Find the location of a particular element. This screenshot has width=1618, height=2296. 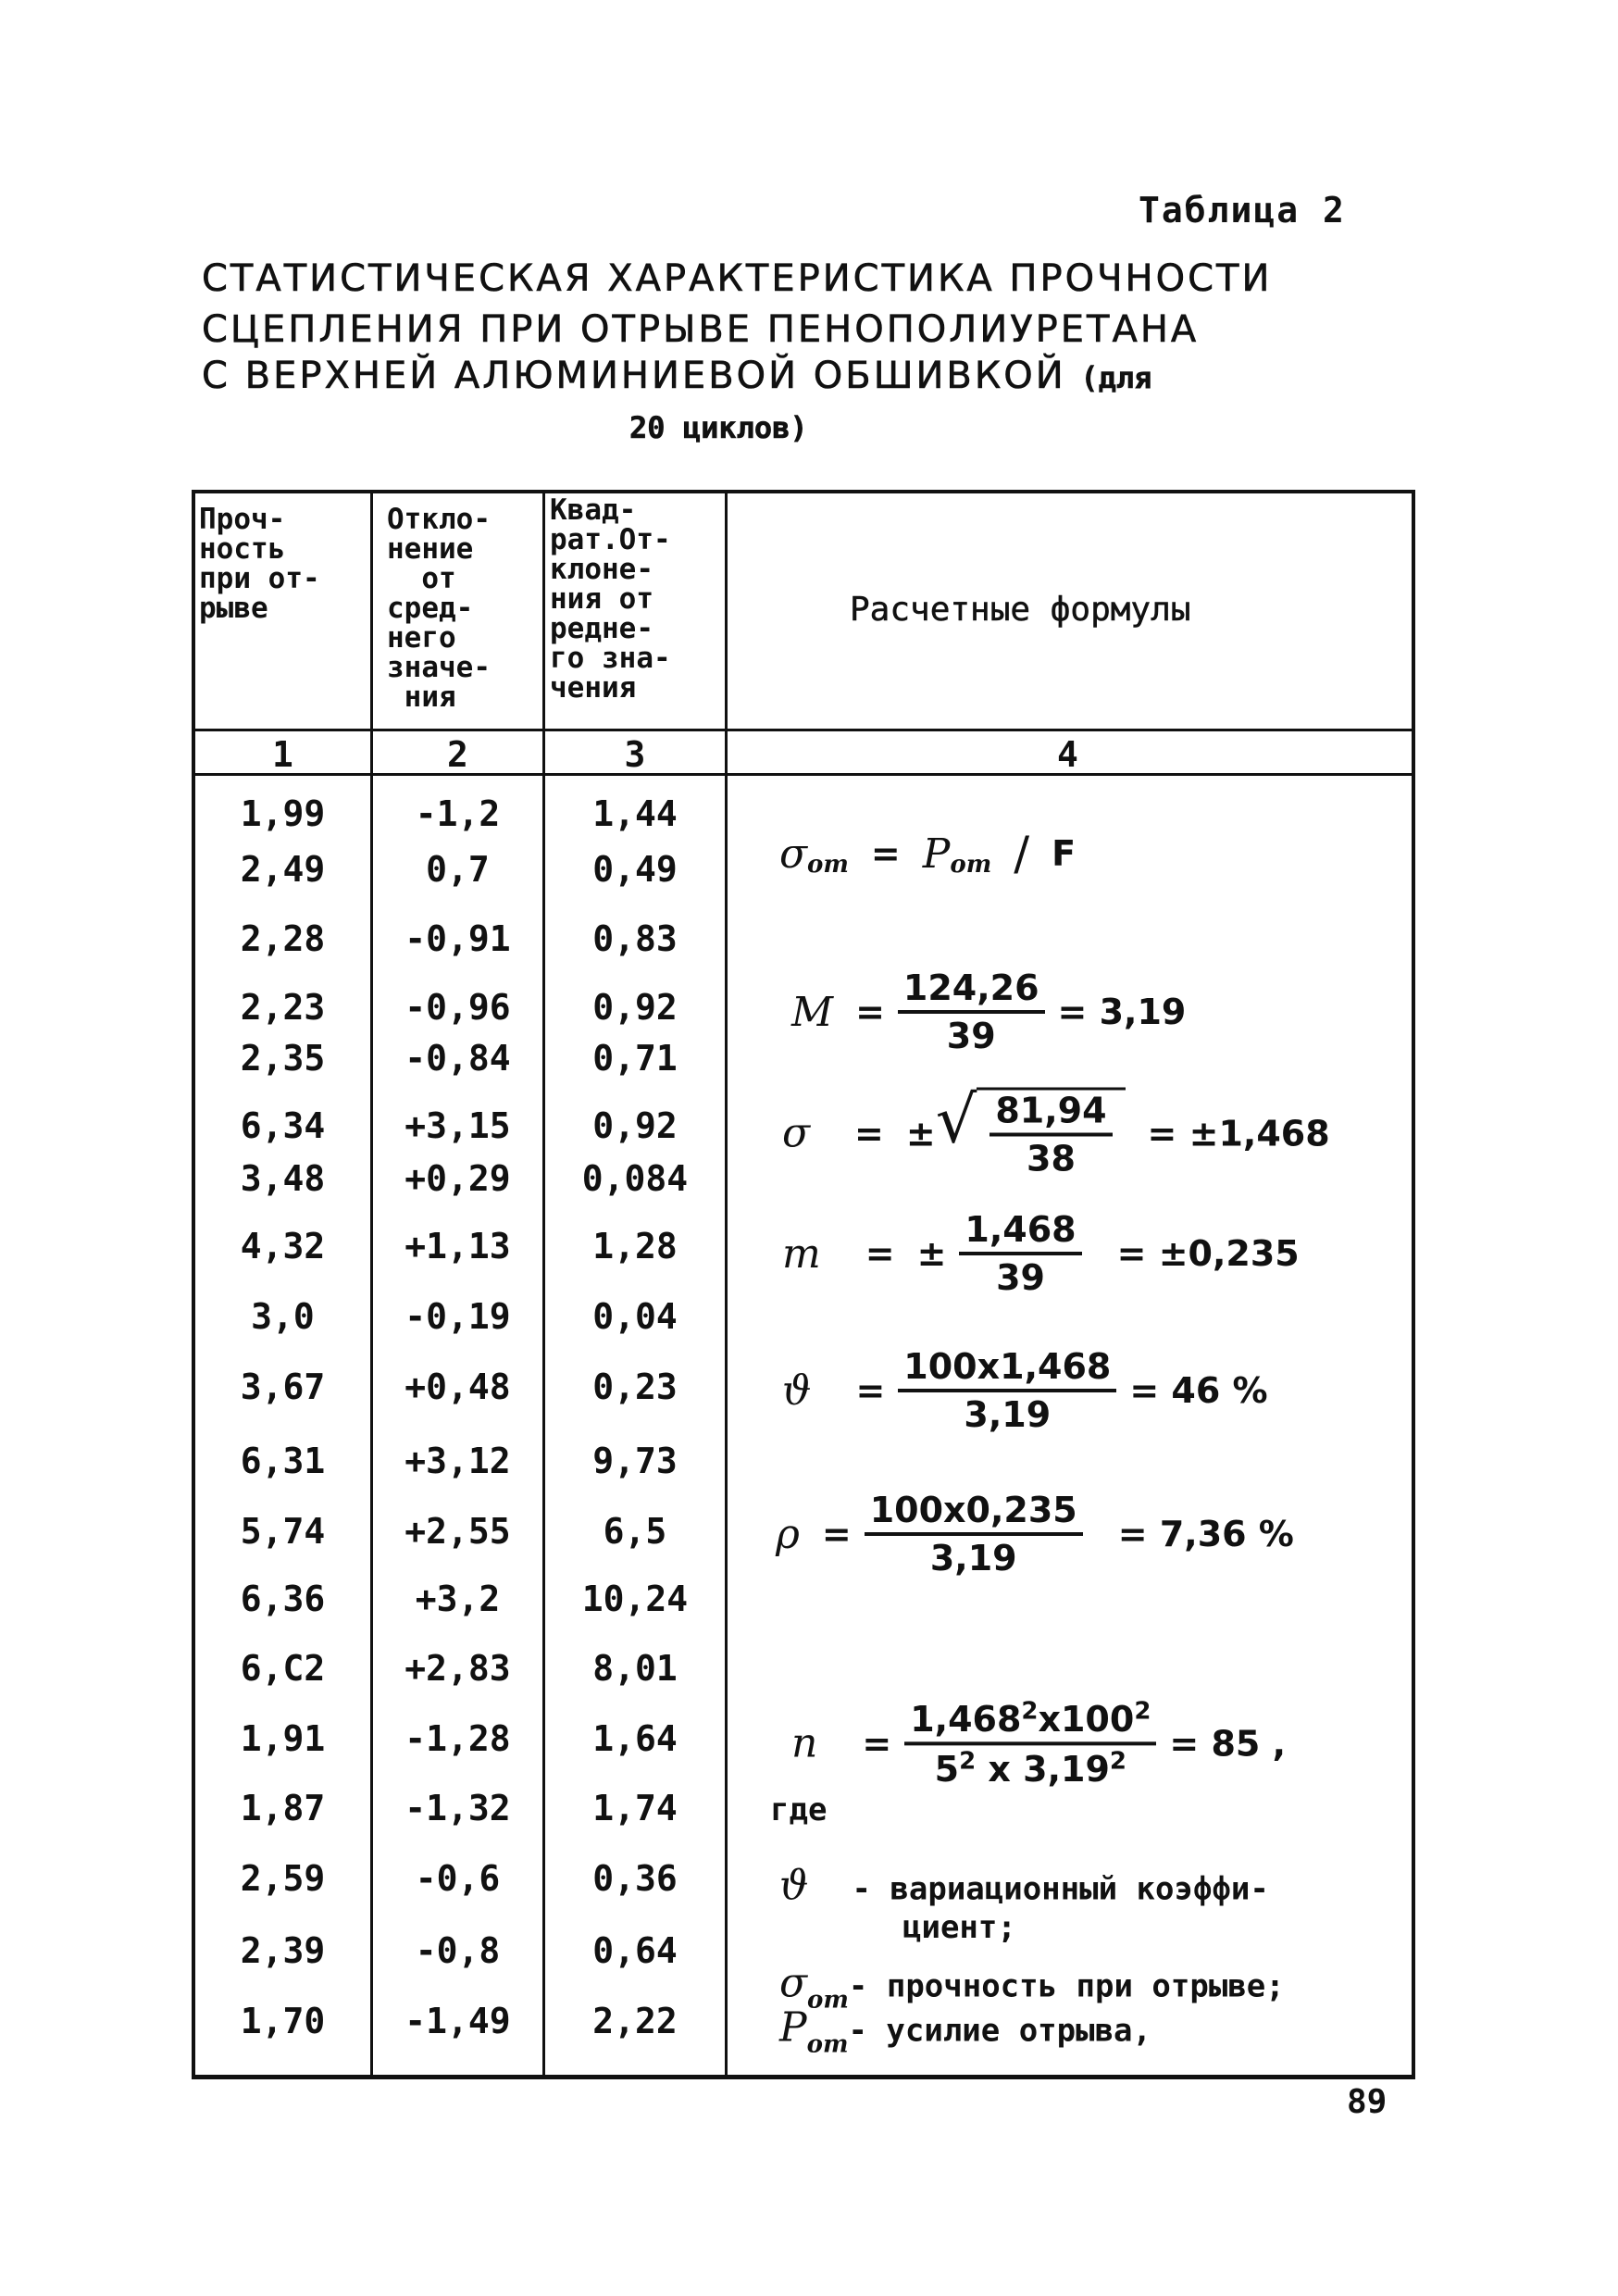

cell-deviation: -0,96 is located at coordinates (457, 1008).